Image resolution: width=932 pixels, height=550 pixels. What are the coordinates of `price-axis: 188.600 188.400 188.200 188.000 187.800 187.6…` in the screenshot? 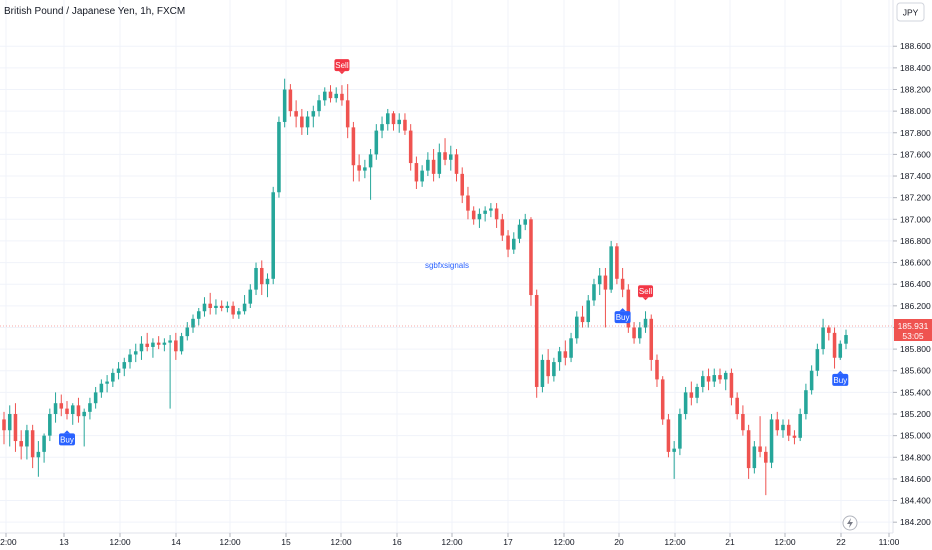 It's located at (912, 284).